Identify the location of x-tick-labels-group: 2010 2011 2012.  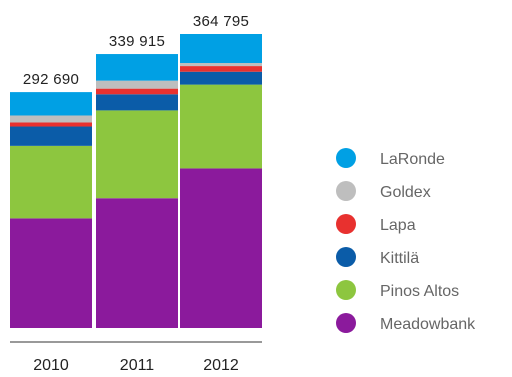
(136, 365).